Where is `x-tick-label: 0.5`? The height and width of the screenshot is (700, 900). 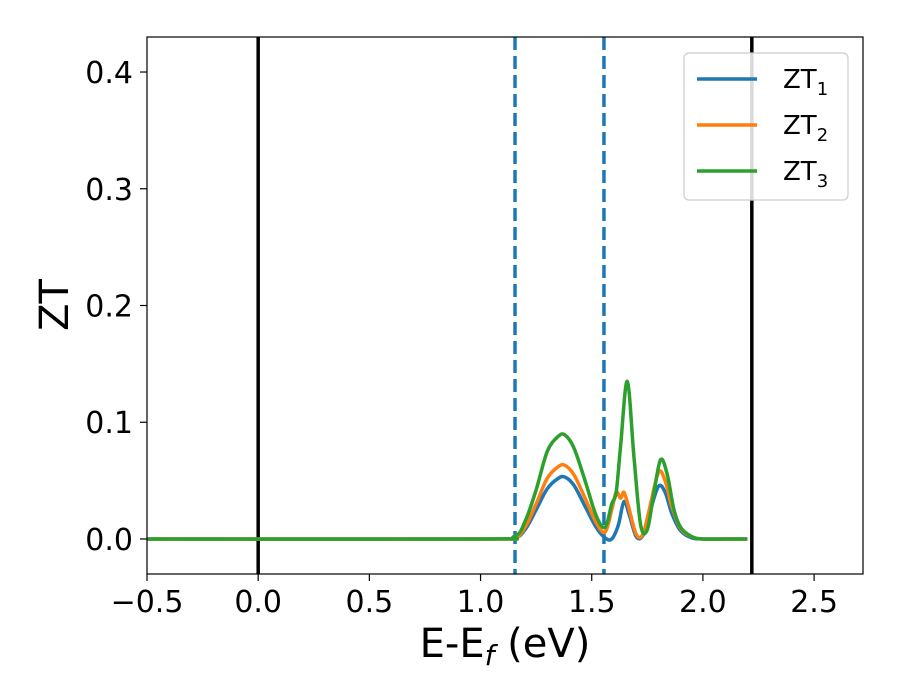 x-tick-label: 0.5 is located at coordinates (370, 602).